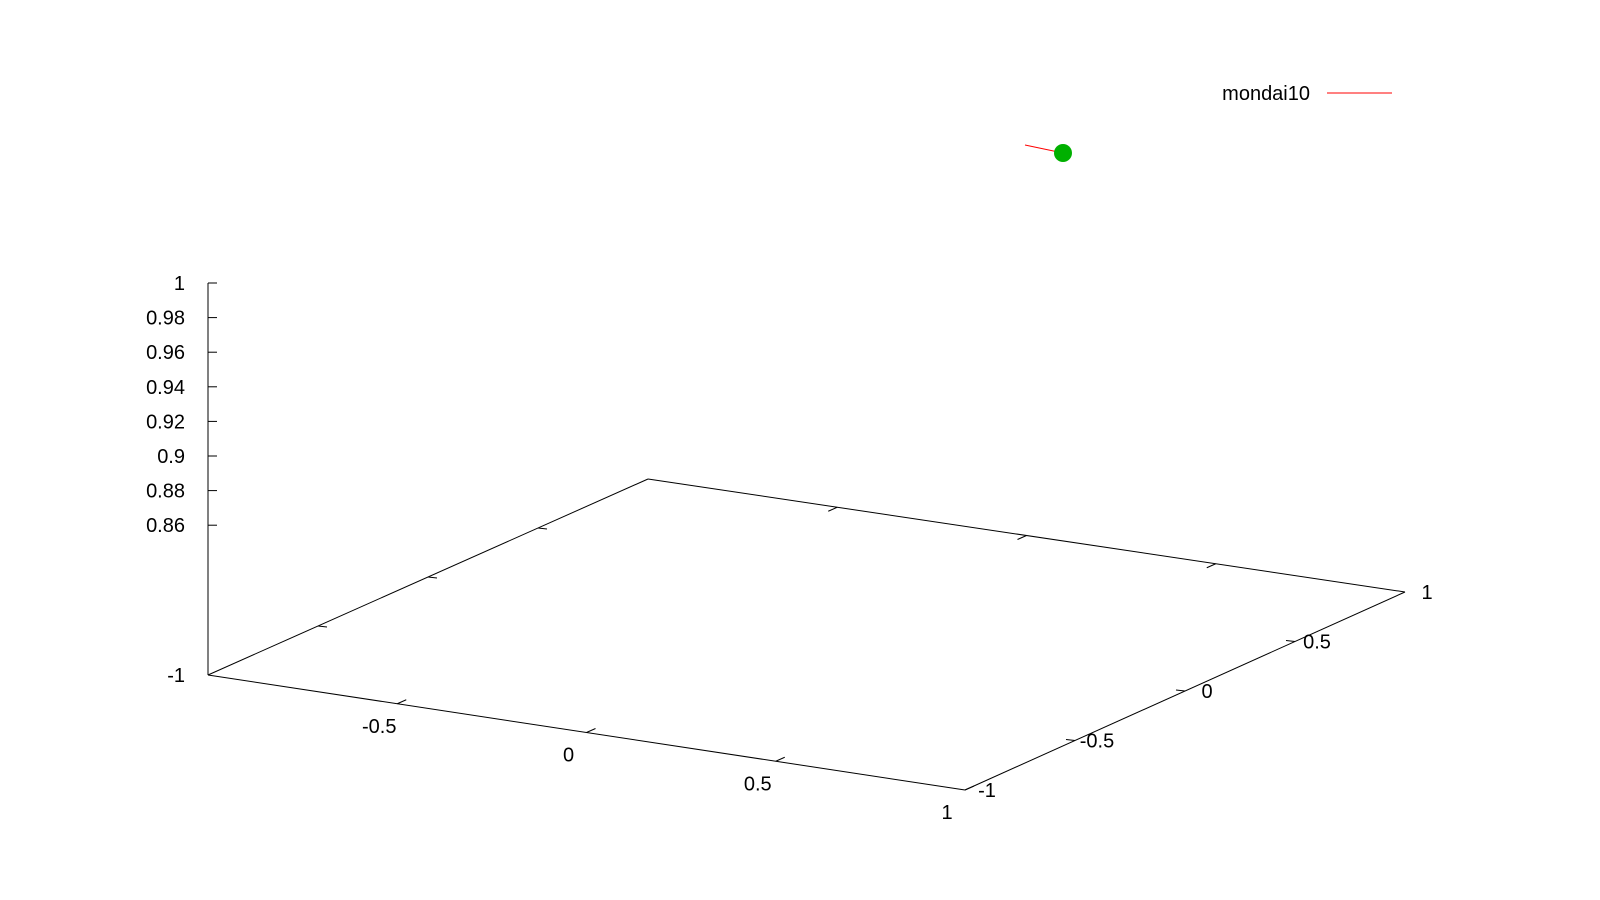  What do you see at coordinates (568, 756) in the screenshot?
I see `x-tick-label: 0` at bounding box center [568, 756].